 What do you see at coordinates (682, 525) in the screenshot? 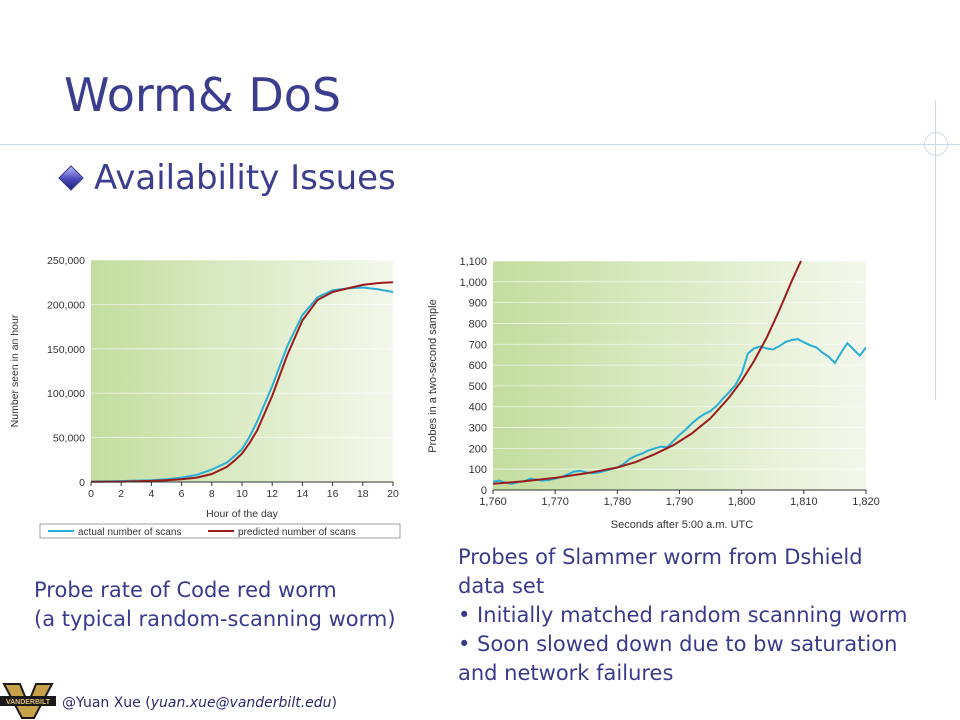
I see `x-axis-label: Seconds after 5:00 a.m. UTC` at bounding box center [682, 525].